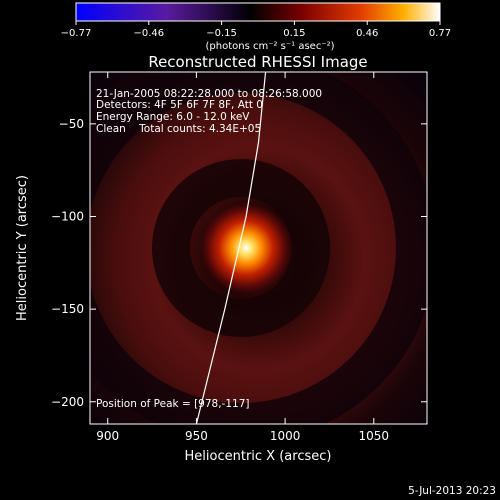 This screenshot has height=500, width=500. Describe the element at coordinates (148, 33) in the screenshot. I see `colorbar-tick-label: −0.46` at that location.